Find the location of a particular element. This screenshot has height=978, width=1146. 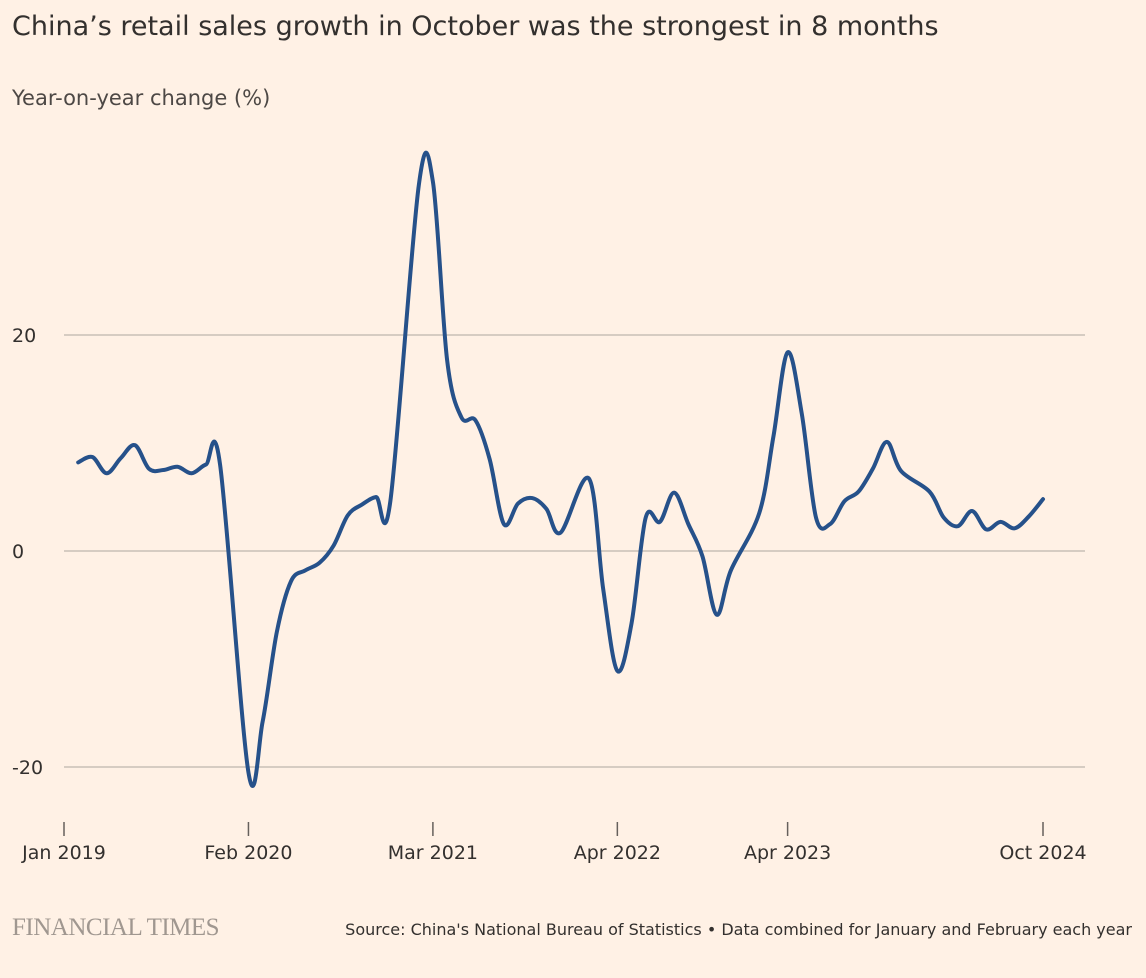

y-tick-label: -20 is located at coordinates (27, 768).